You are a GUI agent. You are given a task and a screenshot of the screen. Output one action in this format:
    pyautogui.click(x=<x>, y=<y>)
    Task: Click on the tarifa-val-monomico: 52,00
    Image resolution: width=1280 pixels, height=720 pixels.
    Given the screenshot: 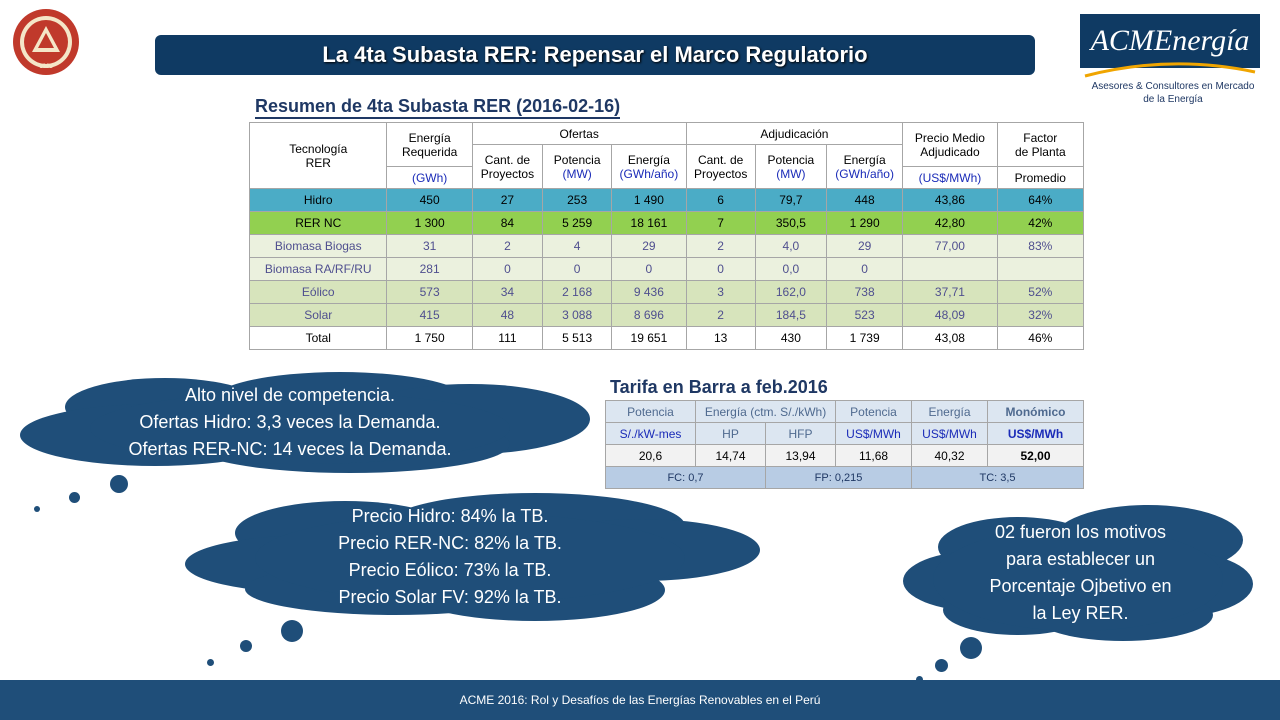 What is the action you would take?
    pyautogui.click(x=1036, y=455)
    